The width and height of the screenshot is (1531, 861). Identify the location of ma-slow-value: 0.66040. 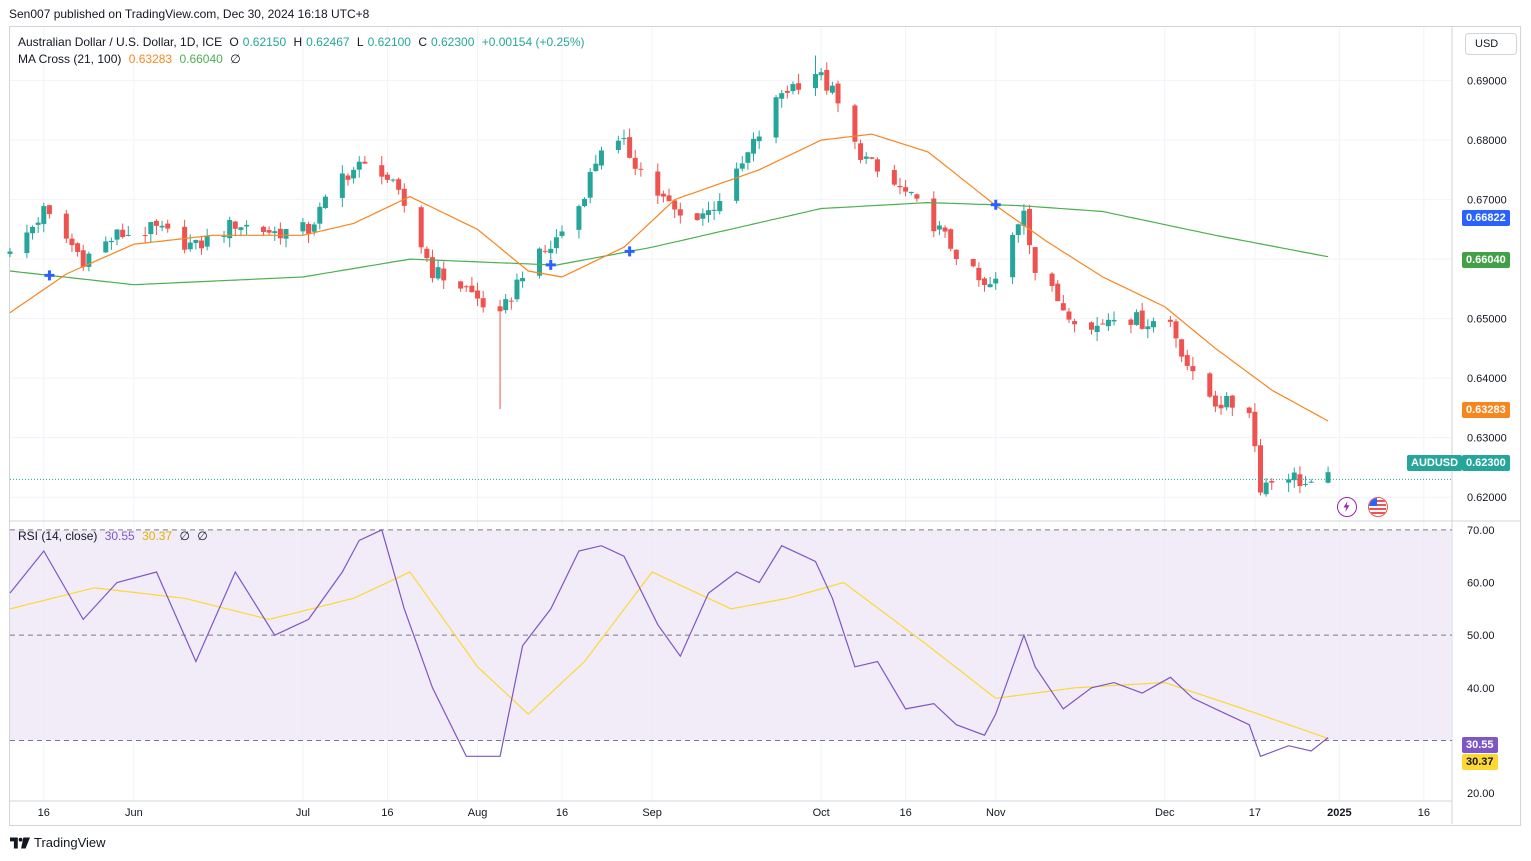
(201, 59).